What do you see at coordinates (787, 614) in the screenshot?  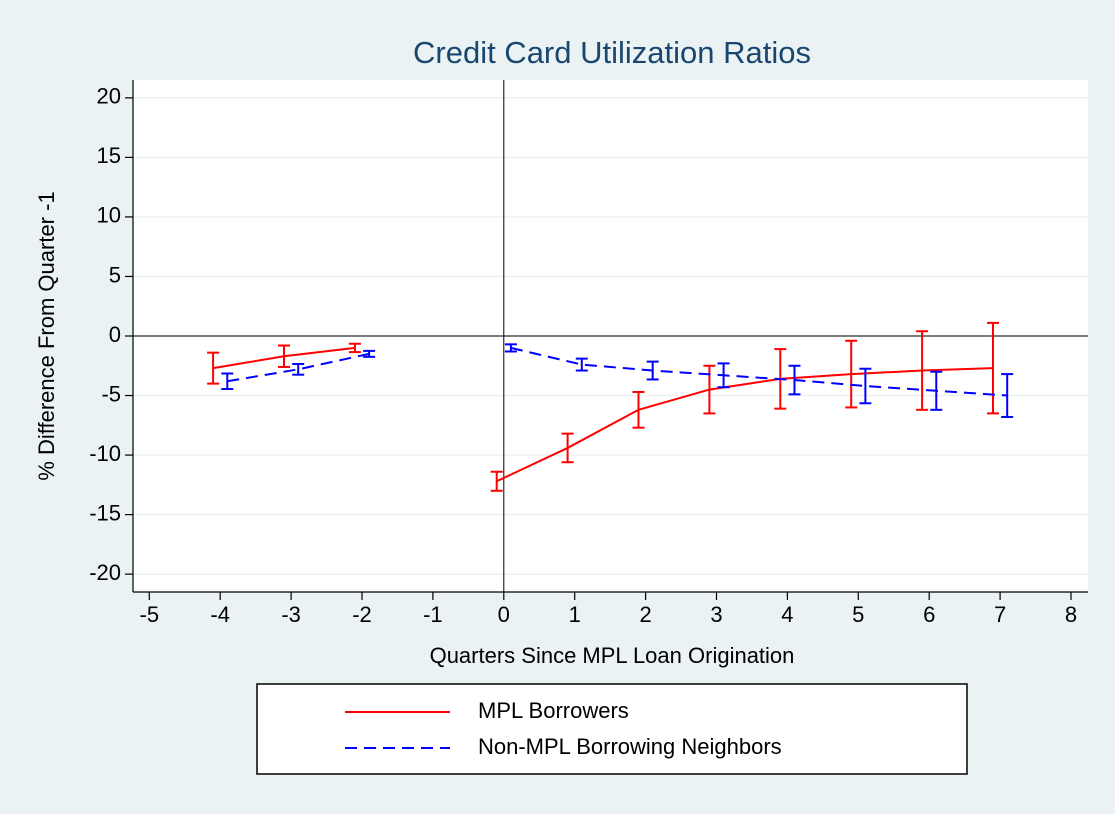 I see `x-tick-label: 4` at bounding box center [787, 614].